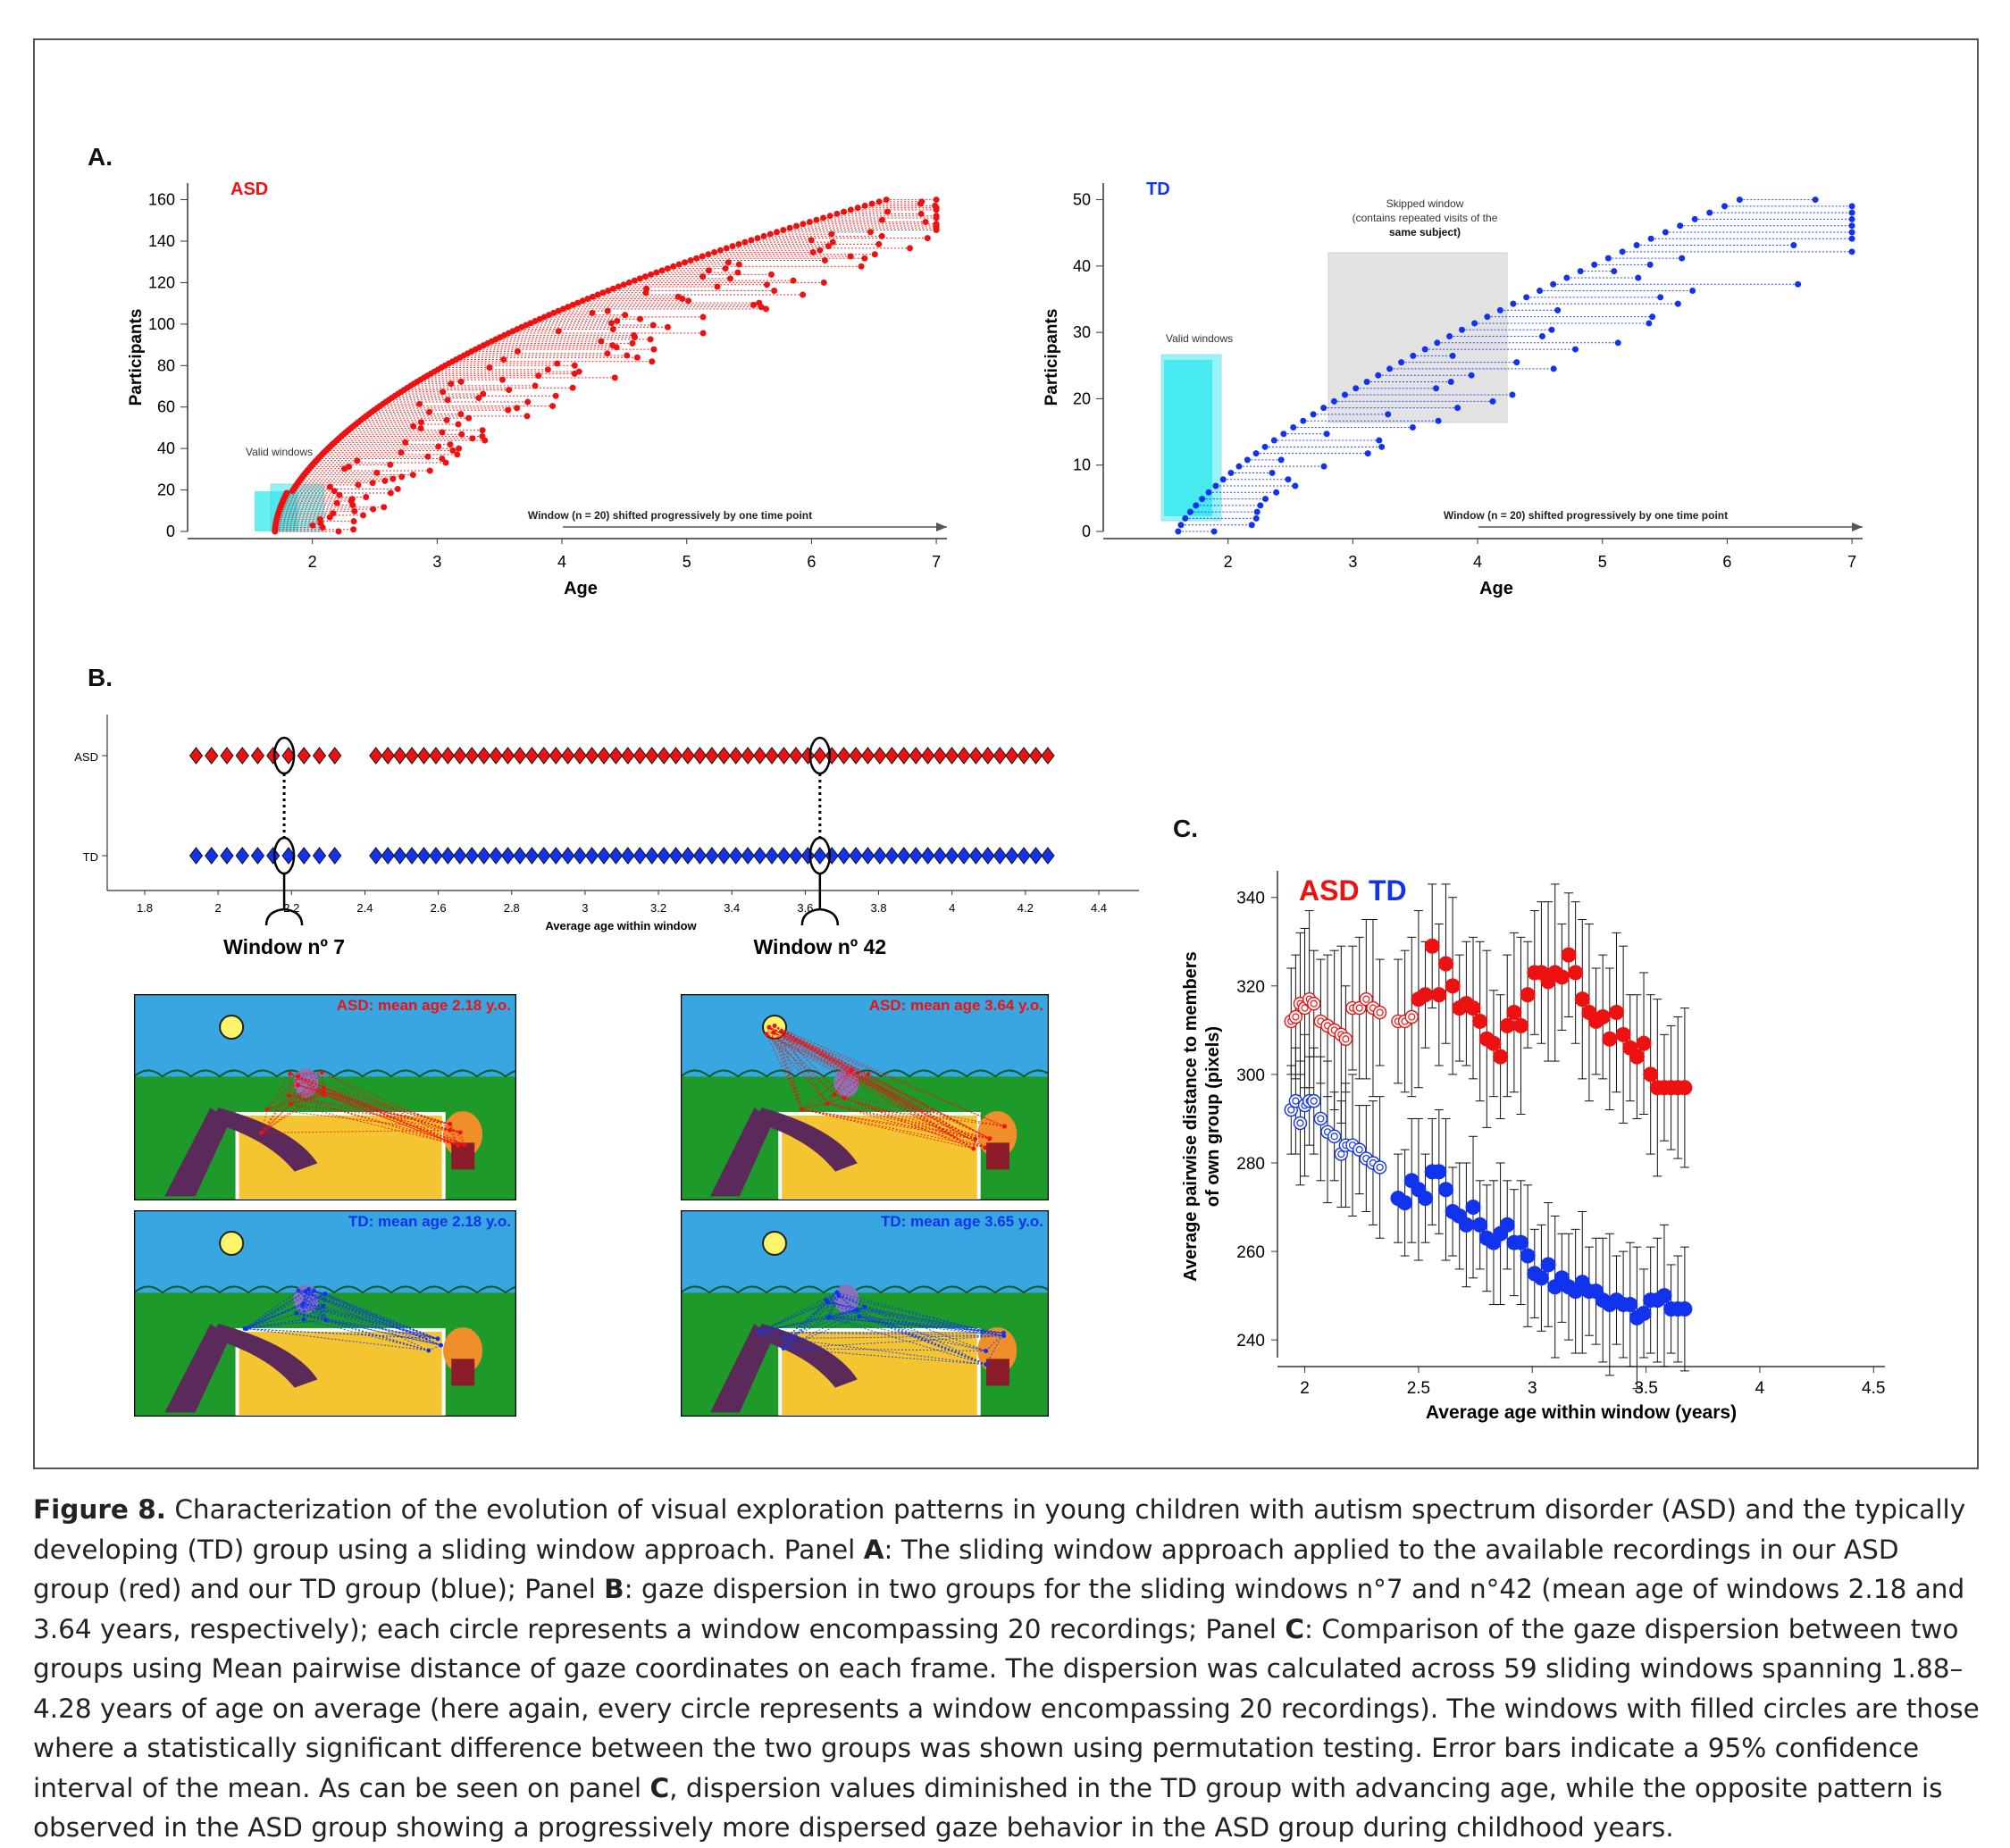  Describe the element at coordinates (1300, 1122) in the screenshot. I see `data-point-open` at that location.